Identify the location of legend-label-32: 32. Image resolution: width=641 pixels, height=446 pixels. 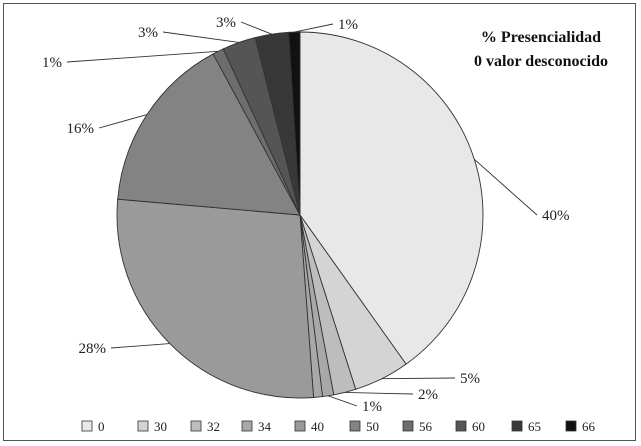
(213, 426).